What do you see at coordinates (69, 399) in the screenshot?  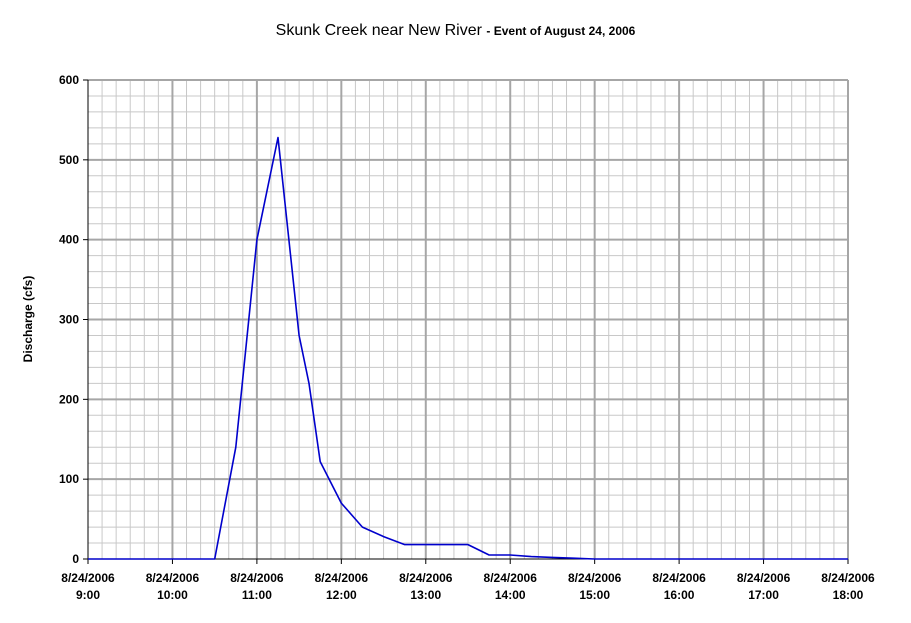 I see `y-tick-label: 200` at bounding box center [69, 399].